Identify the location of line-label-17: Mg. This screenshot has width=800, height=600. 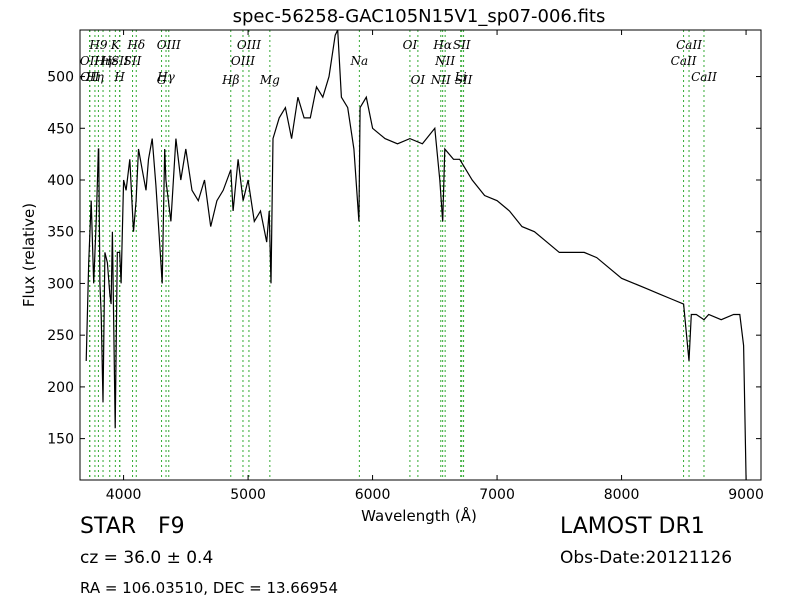
(269, 80).